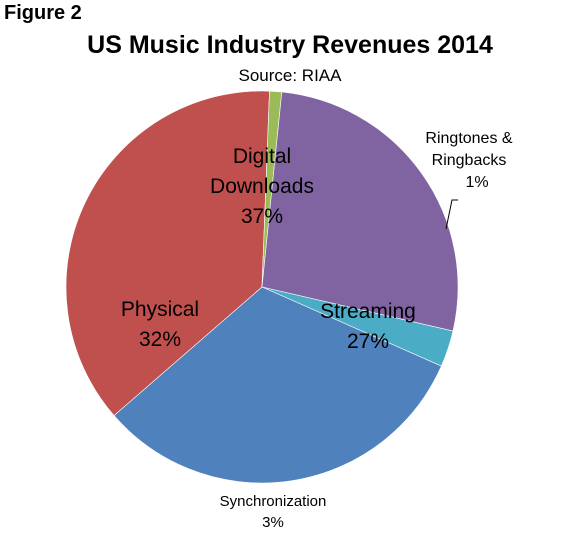 This screenshot has width=580, height=546. Describe the element at coordinates (469, 160) in the screenshot. I see `slice-label-ringtones-ringbacks: Ringbacks` at that location.